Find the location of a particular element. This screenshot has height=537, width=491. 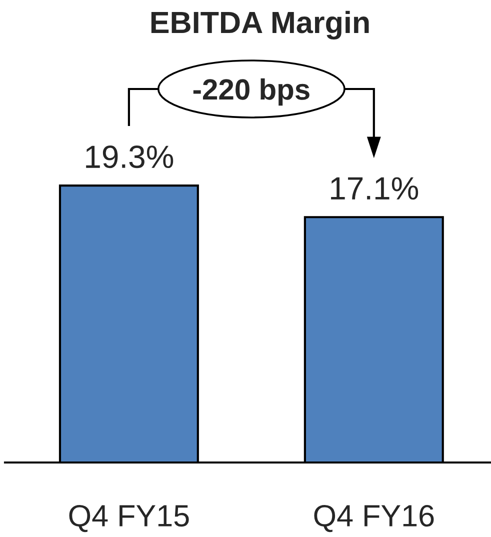

x-tick-label: Q4 FY15 is located at coordinates (129, 518).